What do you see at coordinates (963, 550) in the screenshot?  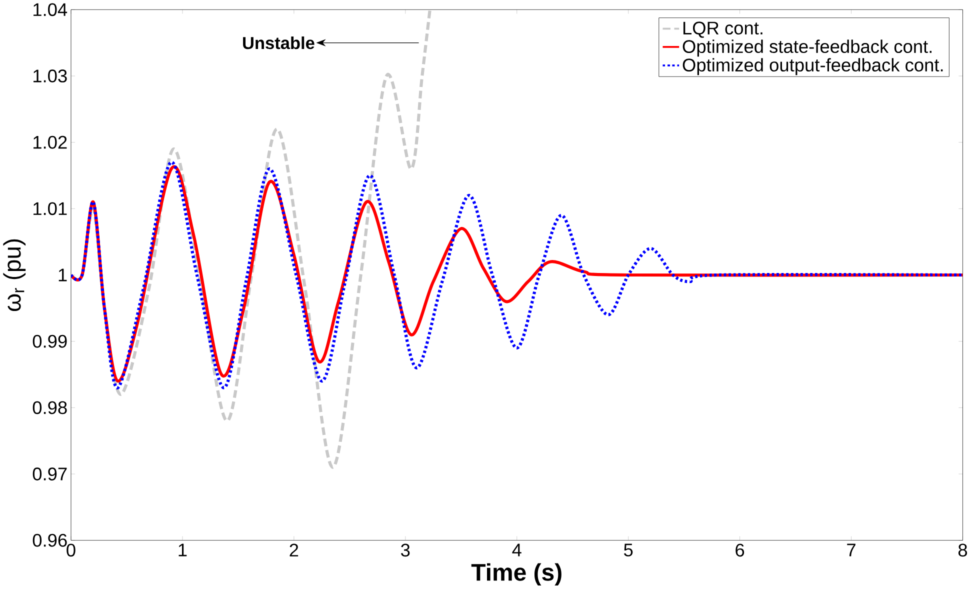 I see `x-tick-label: 8` at bounding box center [963, 550].